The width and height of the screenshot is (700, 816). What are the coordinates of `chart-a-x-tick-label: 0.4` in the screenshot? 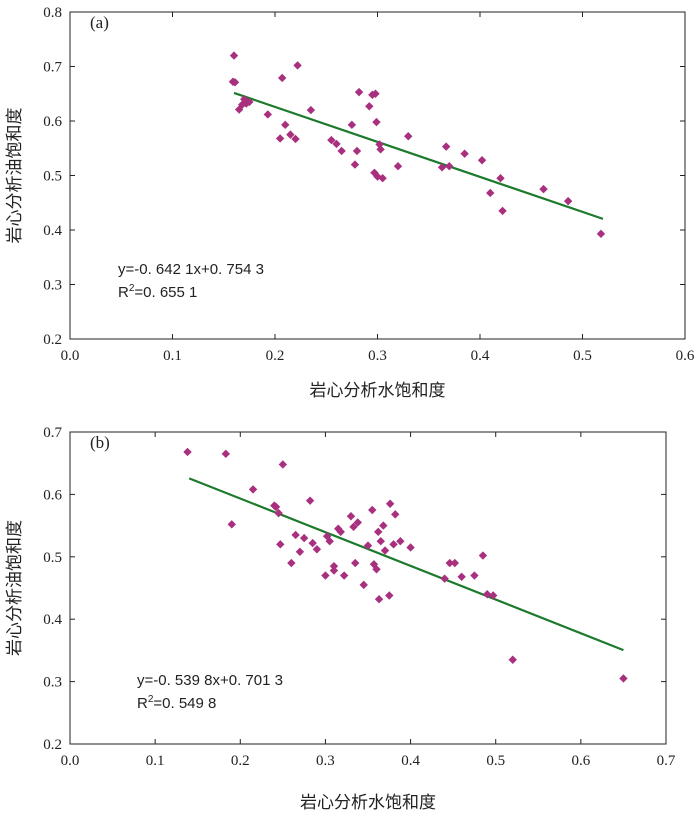 It's located at (480, 356).